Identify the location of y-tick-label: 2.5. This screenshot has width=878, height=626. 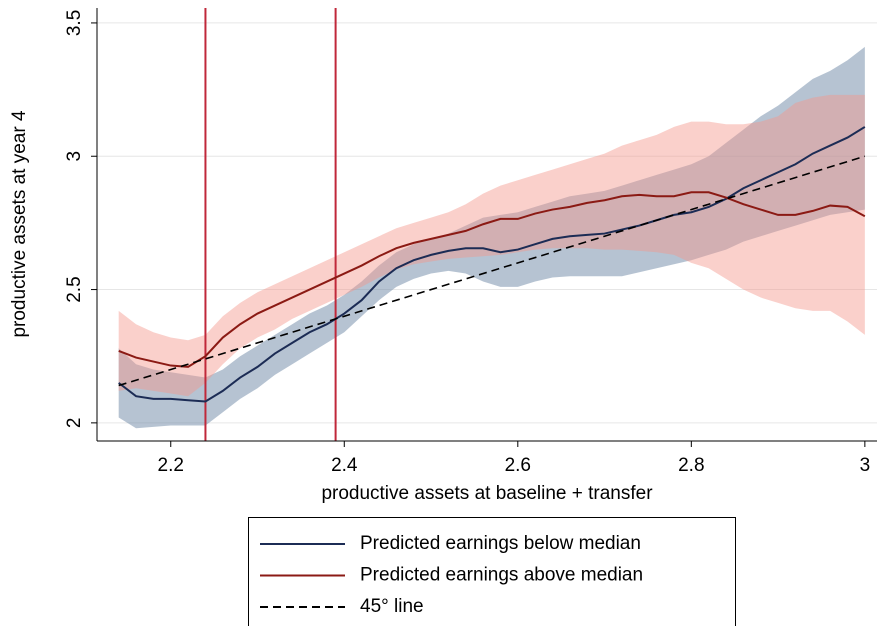
(74, 289).